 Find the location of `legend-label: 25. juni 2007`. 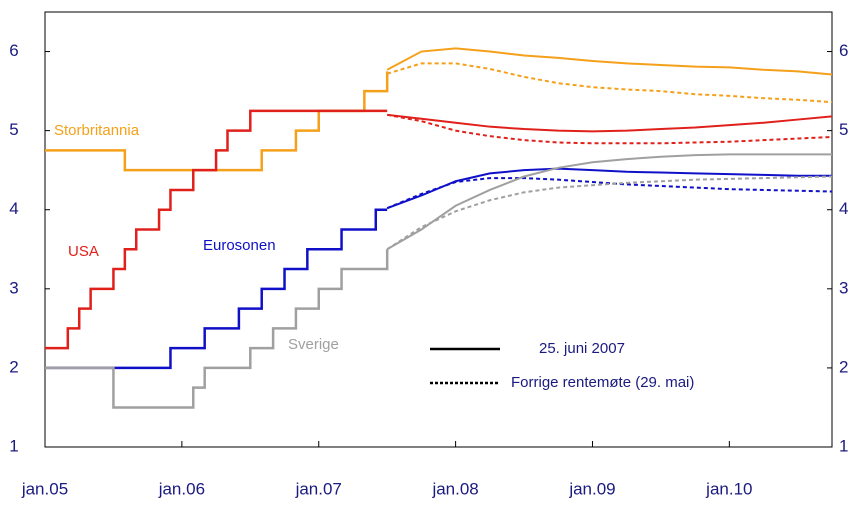

legend-label: 25. juni 2007 is located at coordinates (582, 348).